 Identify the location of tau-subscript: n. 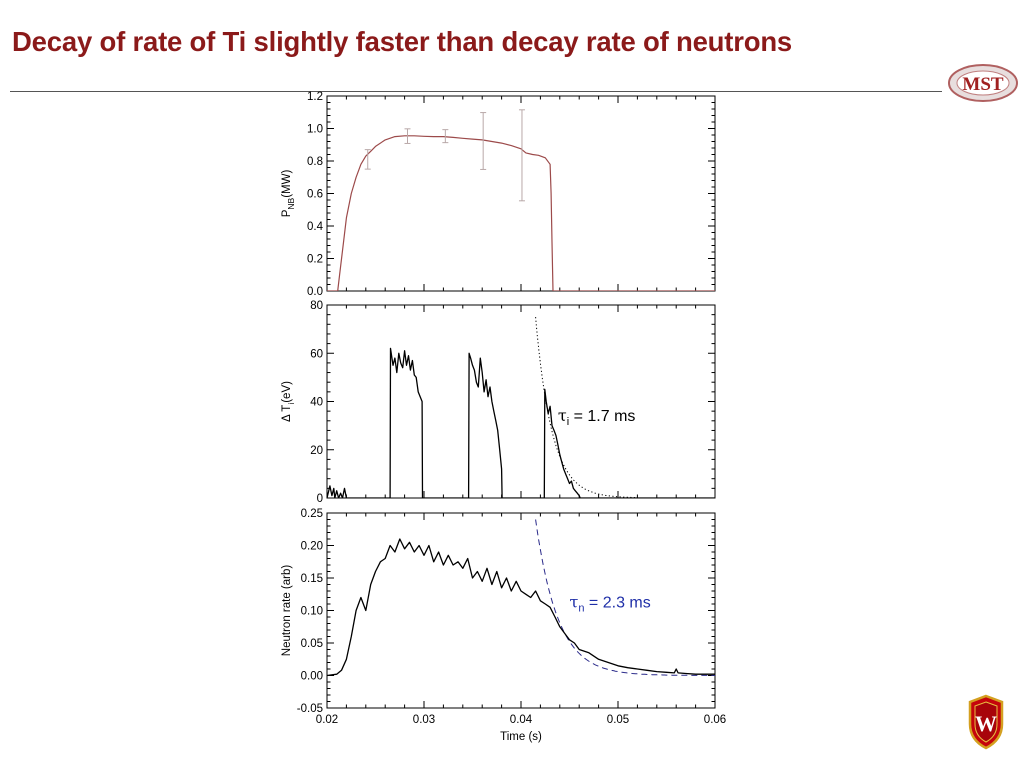
(581, 608).